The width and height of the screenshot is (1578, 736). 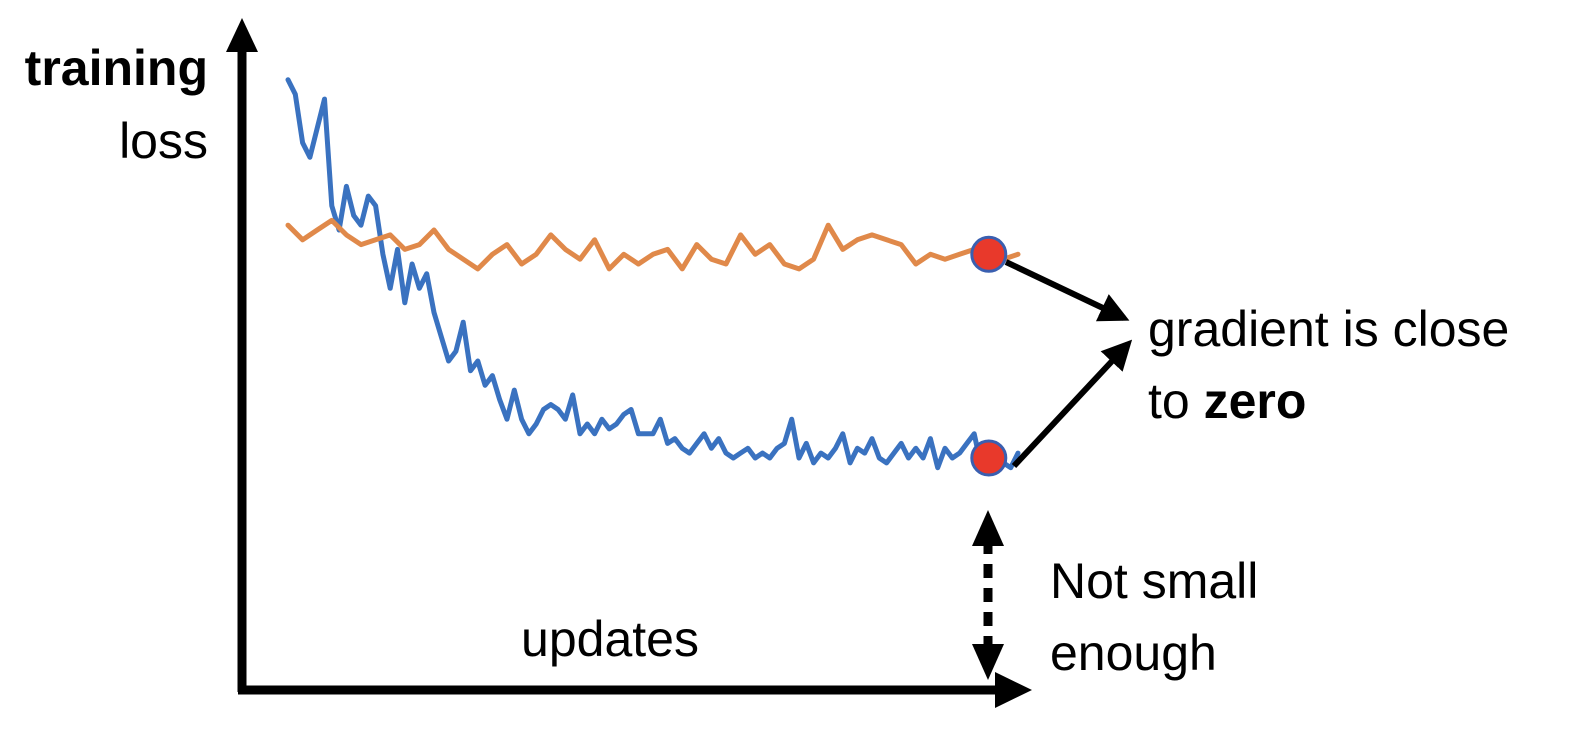 I want to click on annotation-gradient-line2-bold: zero, so click(x=1255, y=401).